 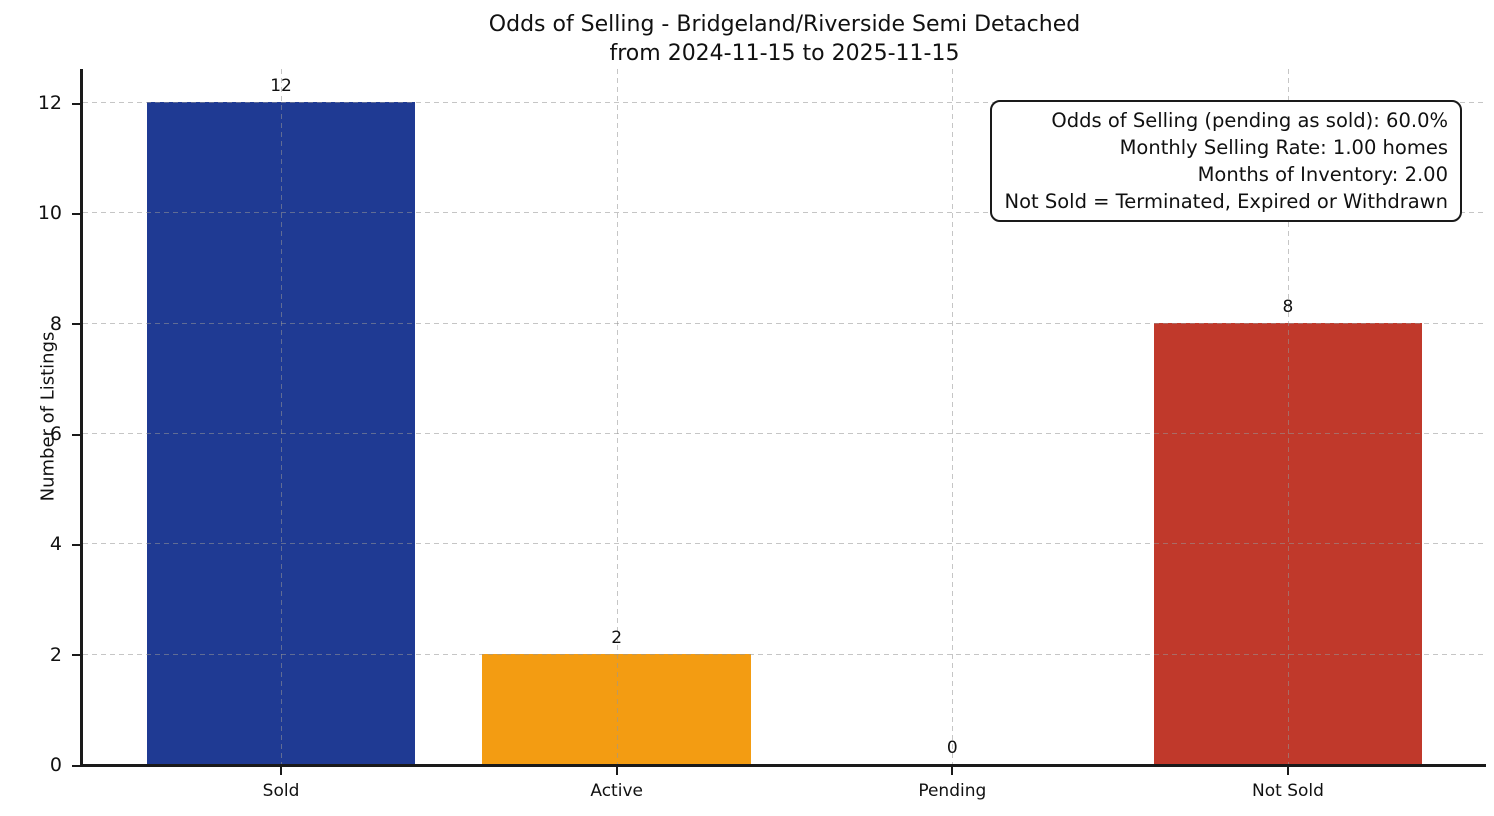 I want to click on x-tick-label-not-sold: Not Sold, so click(x=1288, y=791).